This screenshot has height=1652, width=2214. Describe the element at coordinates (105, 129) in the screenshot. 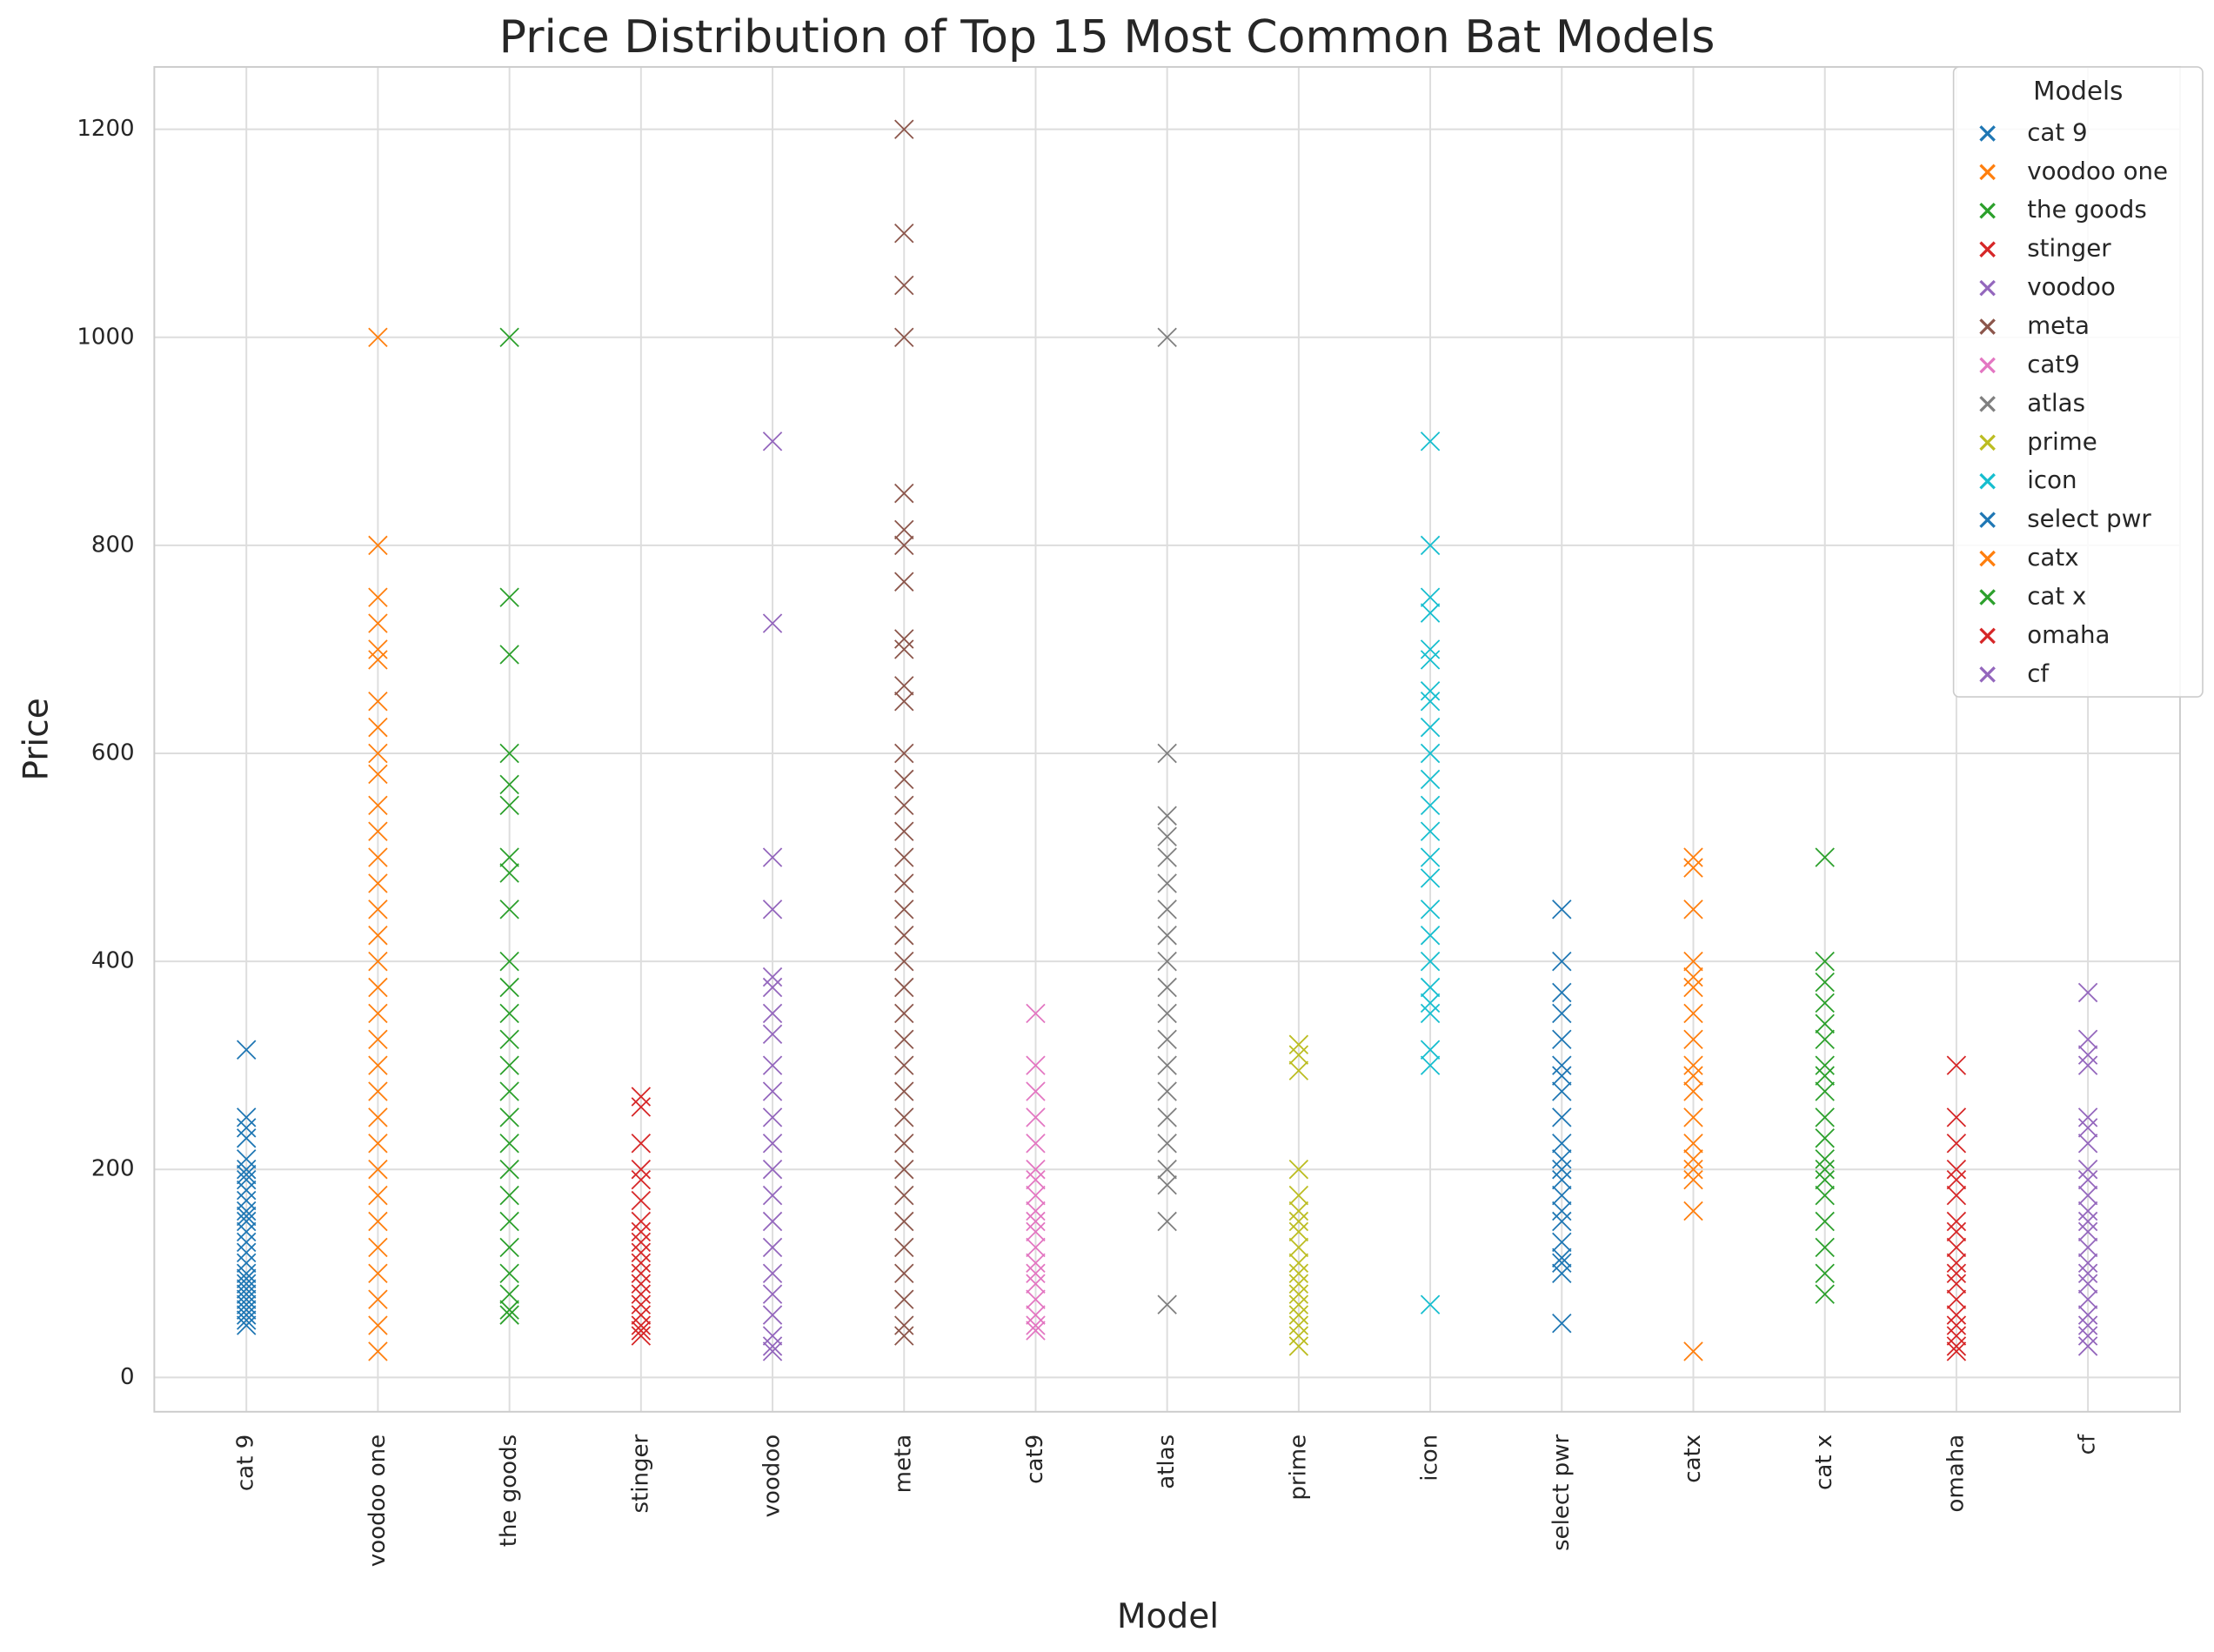

I see `y-tick-label: 1200` at that location.